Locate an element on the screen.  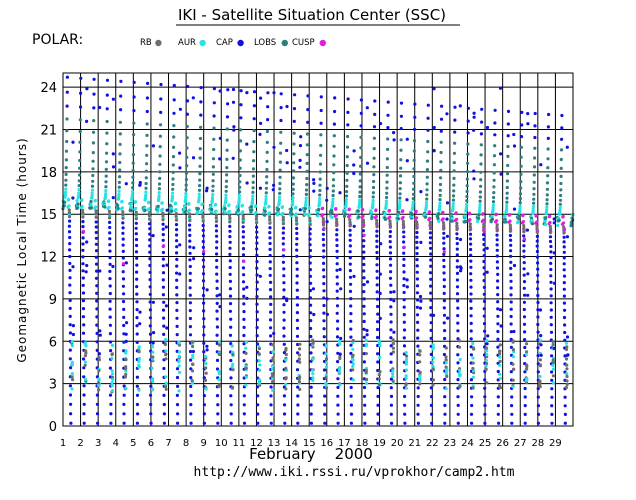
x-tick-label: 29 is located at coordinates (555, 443).